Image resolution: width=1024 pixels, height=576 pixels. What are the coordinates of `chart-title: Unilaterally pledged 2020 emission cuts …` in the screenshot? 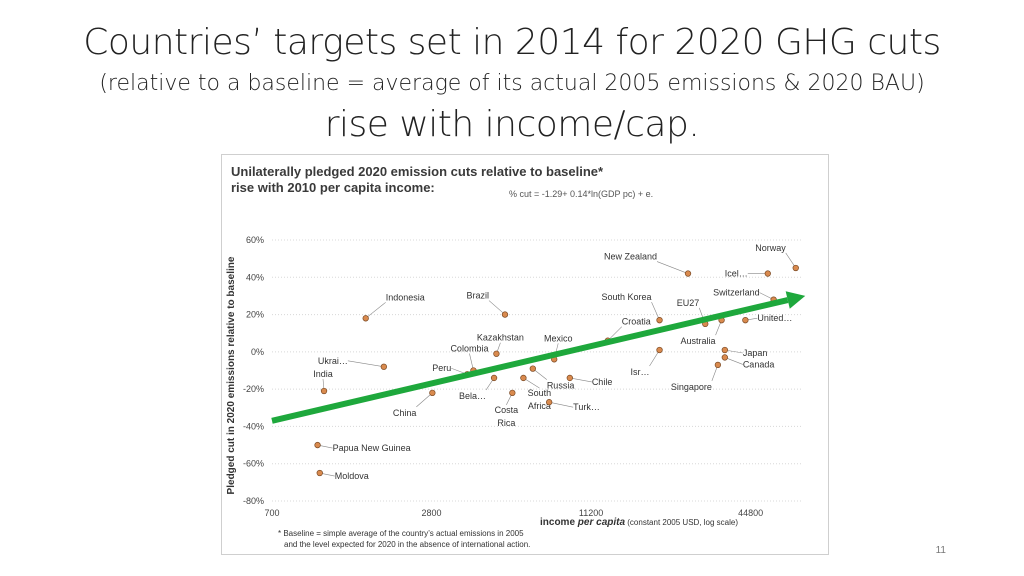 It's located at (417, 180).